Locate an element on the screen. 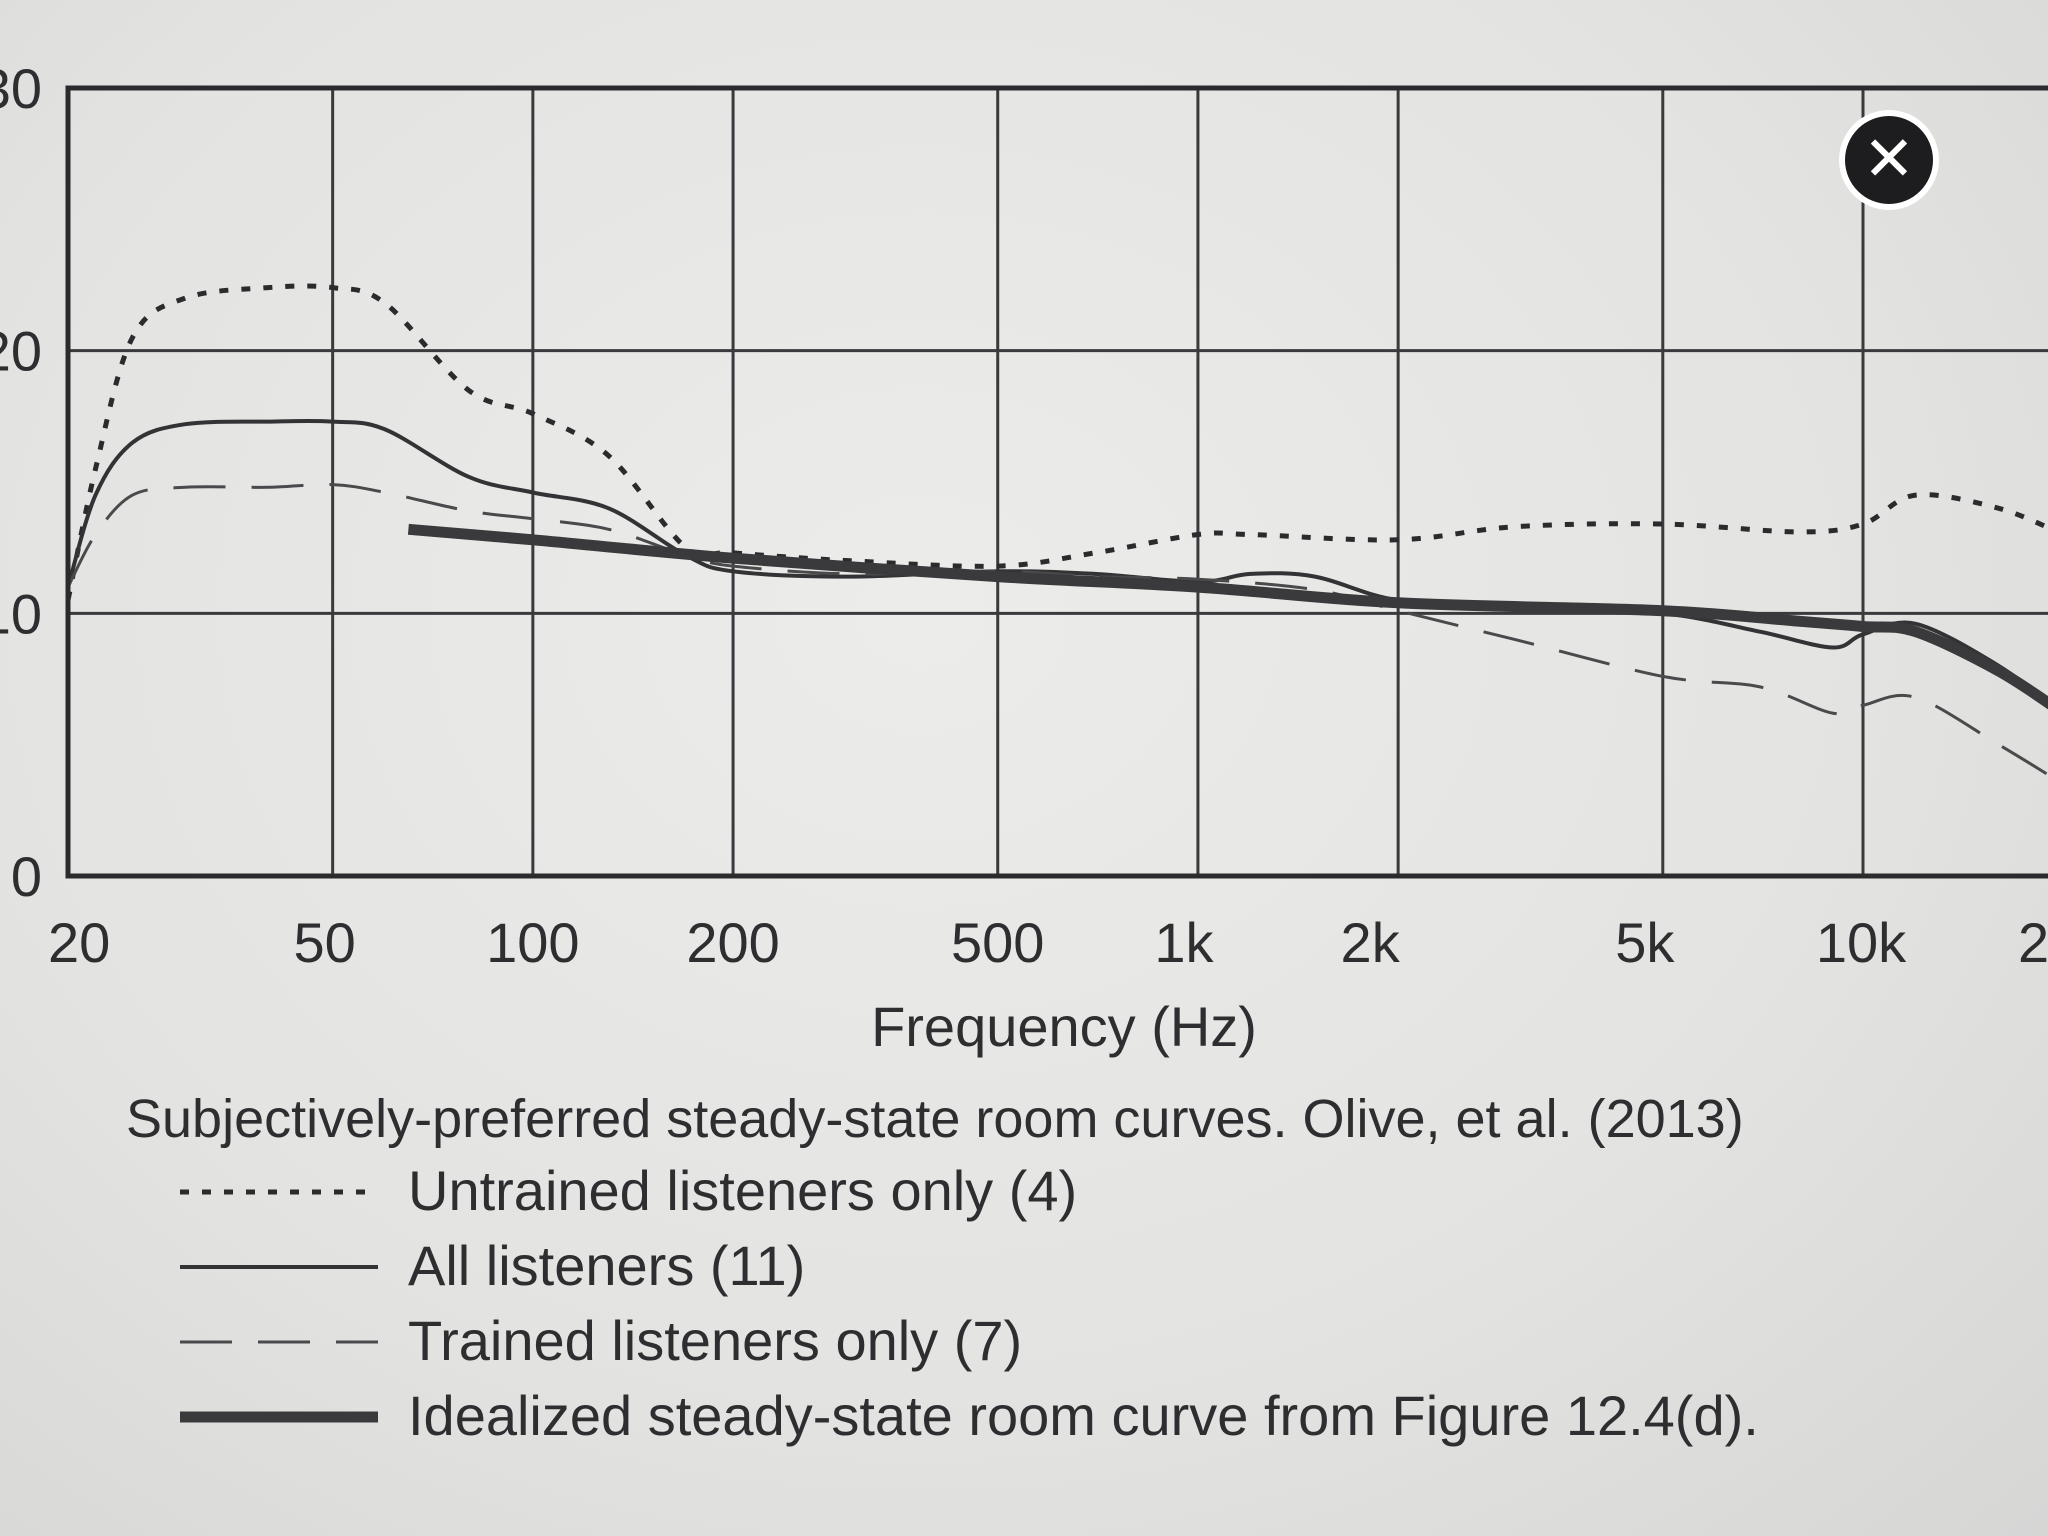 This screenshot has height=1536, width=2048. series-line-thick is located at coordinates (1227, 616).